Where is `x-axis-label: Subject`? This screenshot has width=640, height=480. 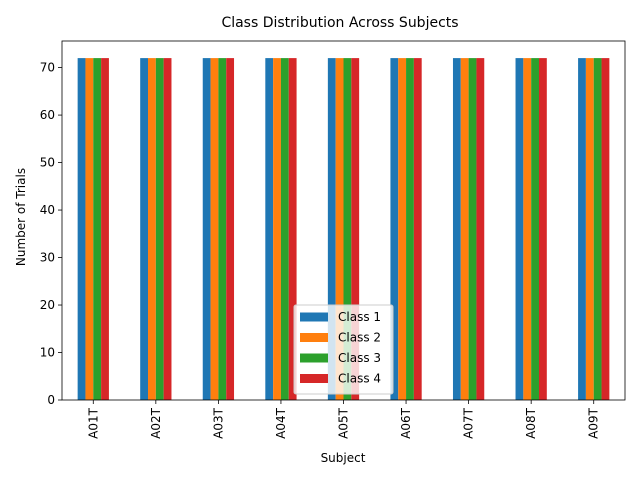
x-axis-label: Subject is located at coordinates (343, 458).